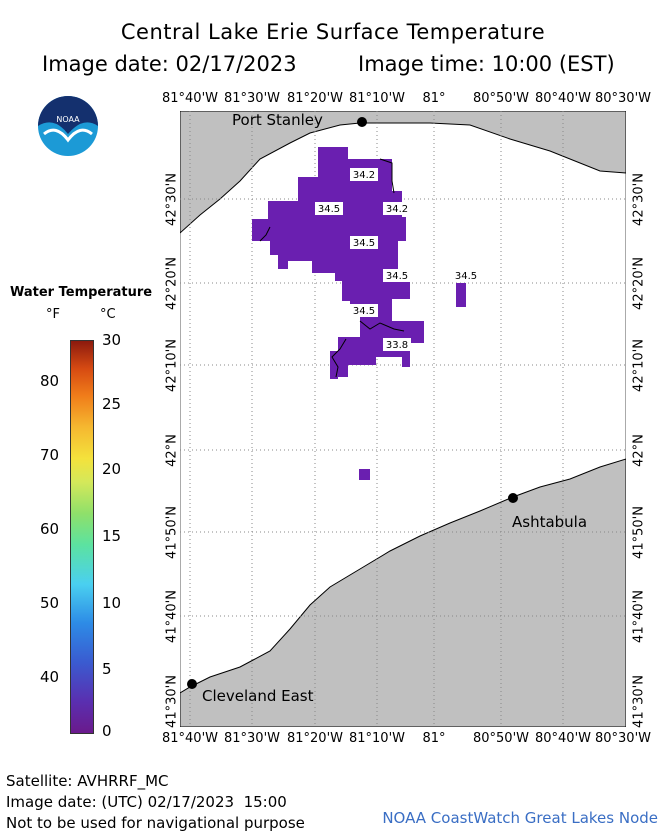 The image size is (666, 837). What do you see at coordinates (107, 669) in the screenshot?
I see `c-tick: 5` at bounding box center [107, 669].